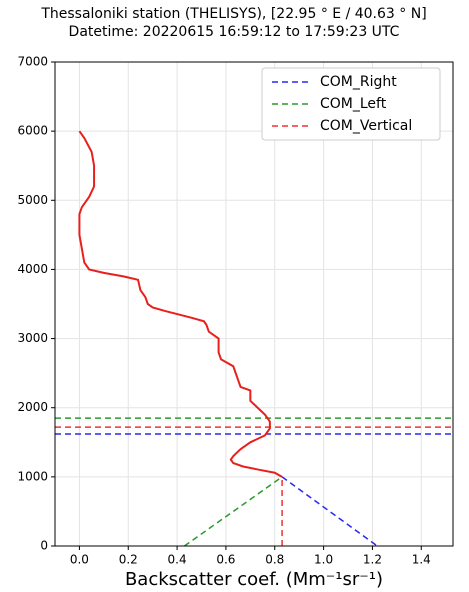 This screenshot has width=469, height=592. Describe the element at coordinates (372, 560) in the screenshot. I see `x-tick-label: 1.2` at that location.